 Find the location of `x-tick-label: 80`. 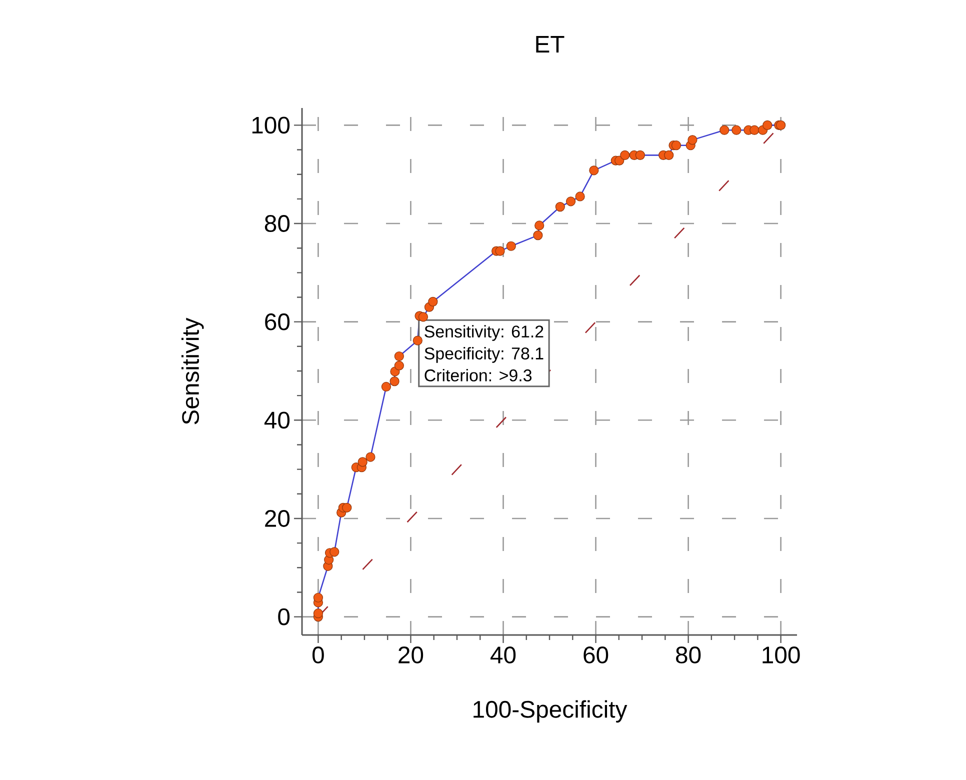

x-tick-label: 80 is located at coordinates (688, 655).